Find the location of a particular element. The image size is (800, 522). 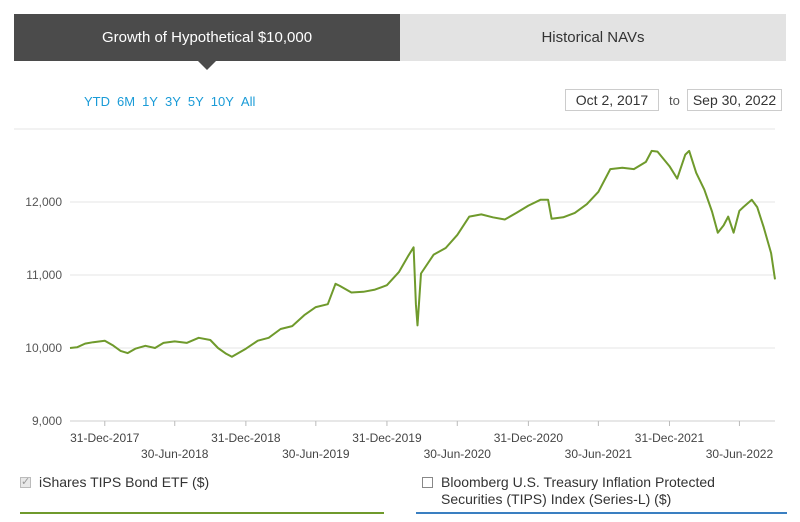

start-date-input: Oct 2, 2017 is located at coordinates (612, 100).